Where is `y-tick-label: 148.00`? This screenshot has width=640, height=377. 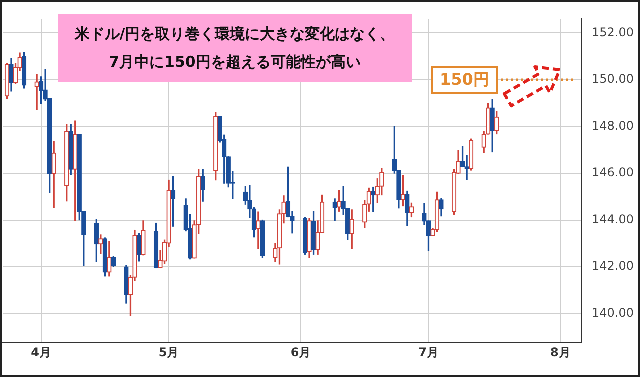 y-tick-label: 148.00 is located at coordinates (613, 125).